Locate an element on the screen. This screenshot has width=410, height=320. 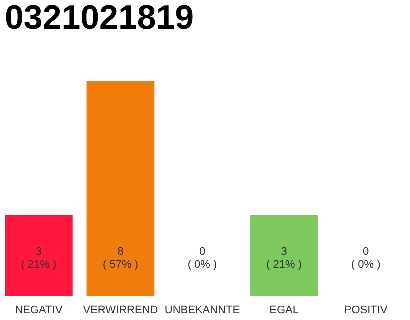
x-tick-label: UNBEKANNTE is located at coordinates (202, 310).